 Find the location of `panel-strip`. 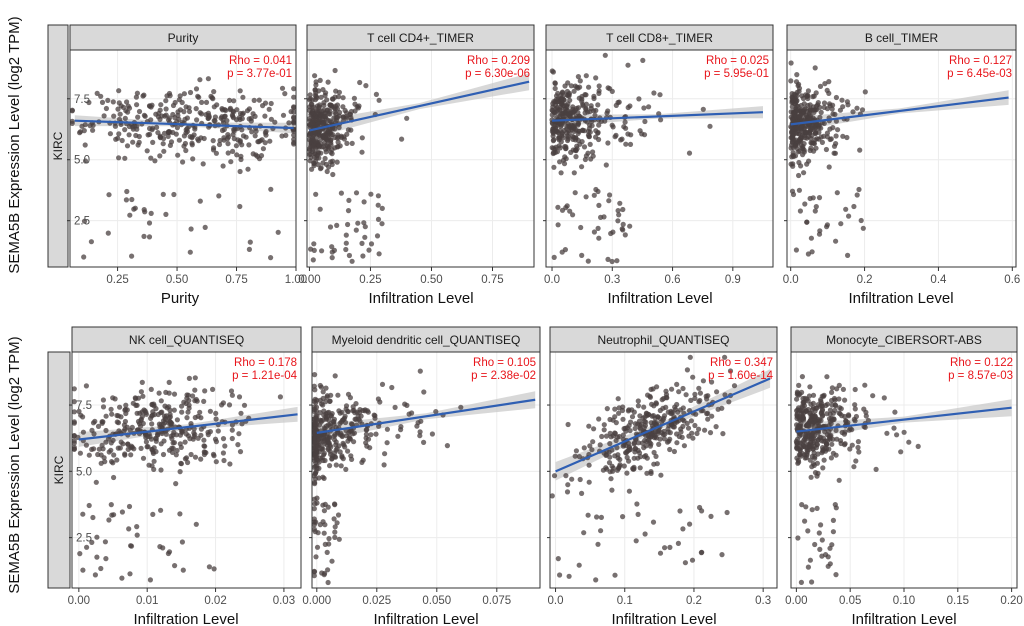

panel-strip is located at coordinates (659, 37).